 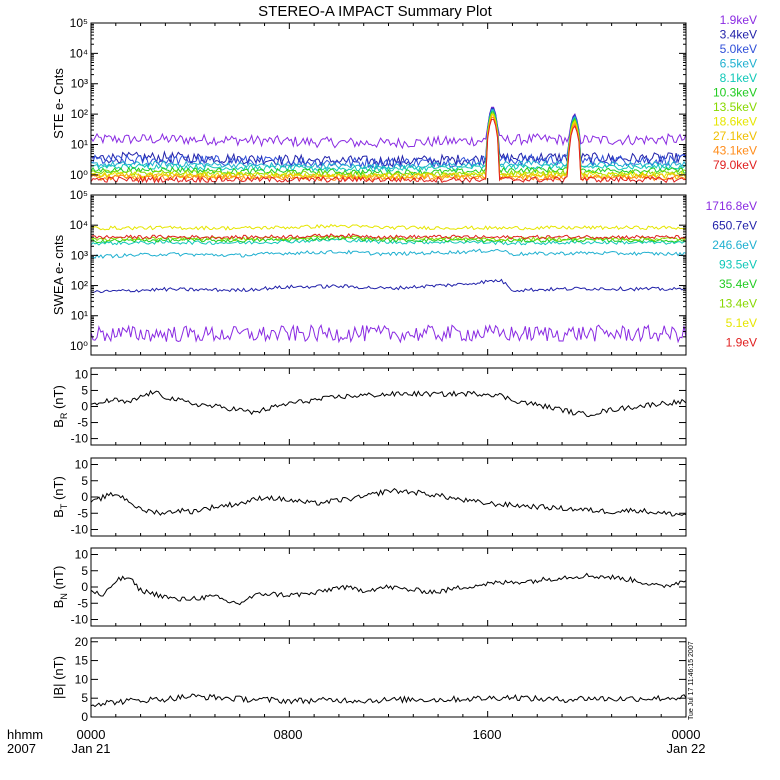 What do you see at coordinates (686, 734) in the screenshot?
I see `x-tick-label-3: 0000` at bounding box center [686, 734].